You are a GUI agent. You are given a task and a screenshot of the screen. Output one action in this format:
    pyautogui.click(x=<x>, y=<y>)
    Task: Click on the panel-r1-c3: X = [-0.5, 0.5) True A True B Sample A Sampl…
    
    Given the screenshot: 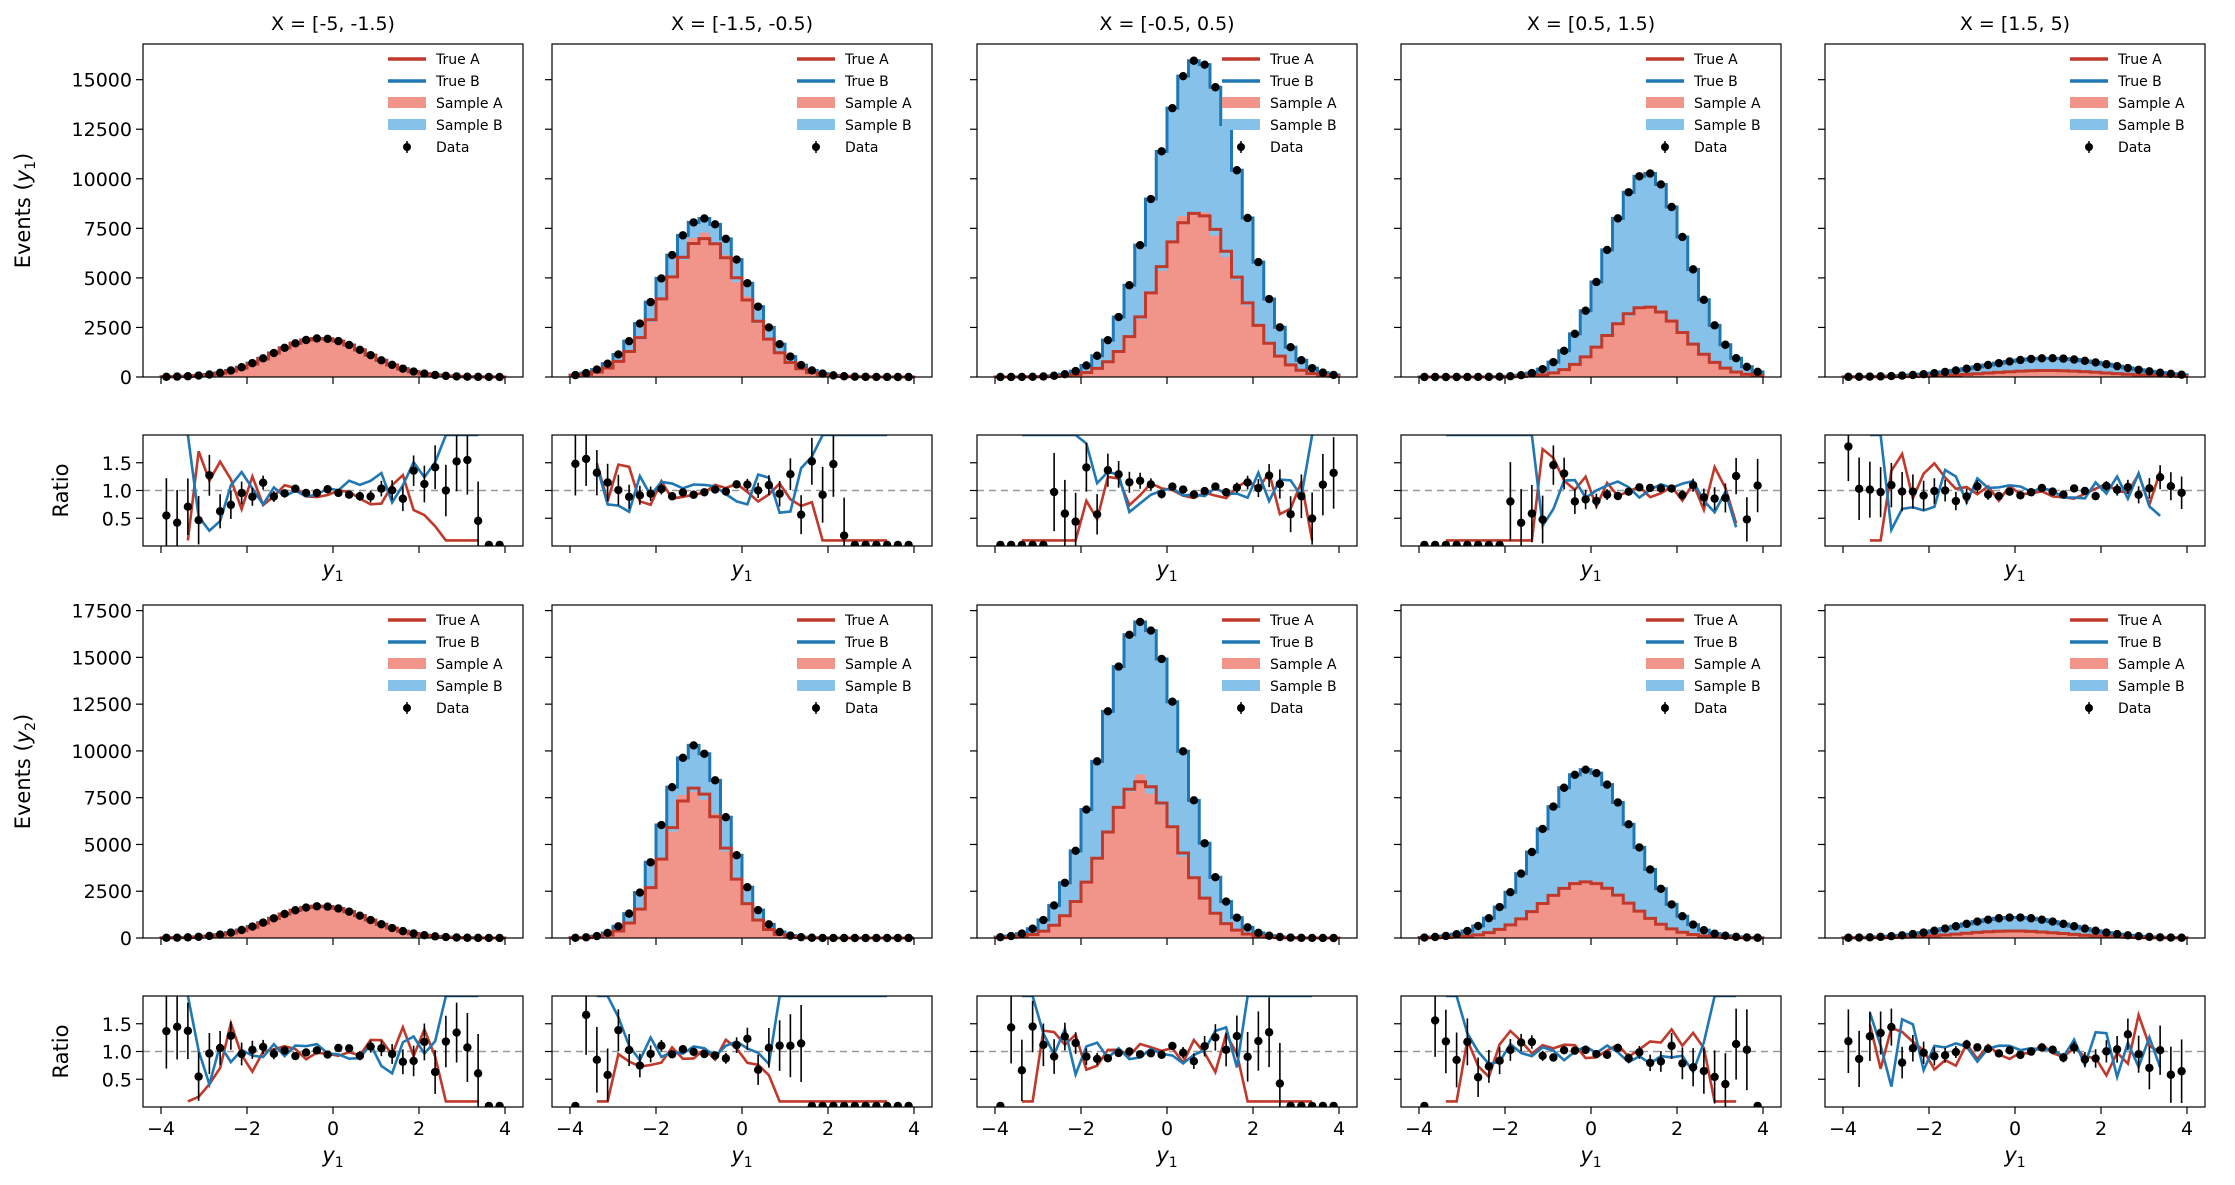 What is the action you would take?
    pyautogui.click(x=1164, y=198)
    